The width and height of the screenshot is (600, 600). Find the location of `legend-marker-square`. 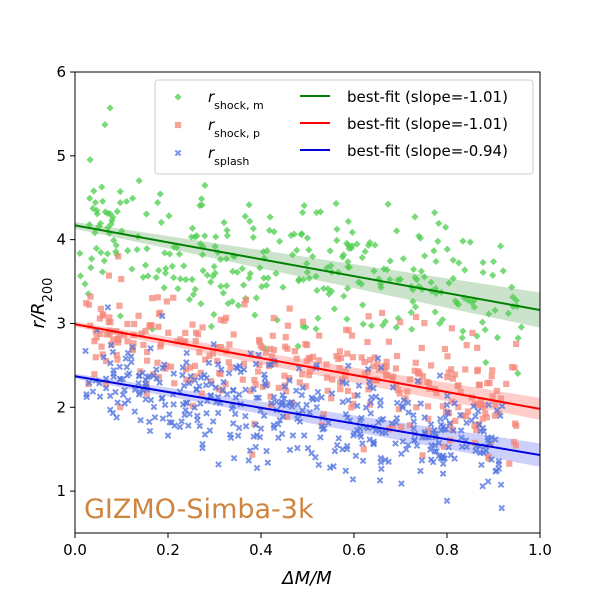

legend-marker-square is located at coordinates (178, 125).